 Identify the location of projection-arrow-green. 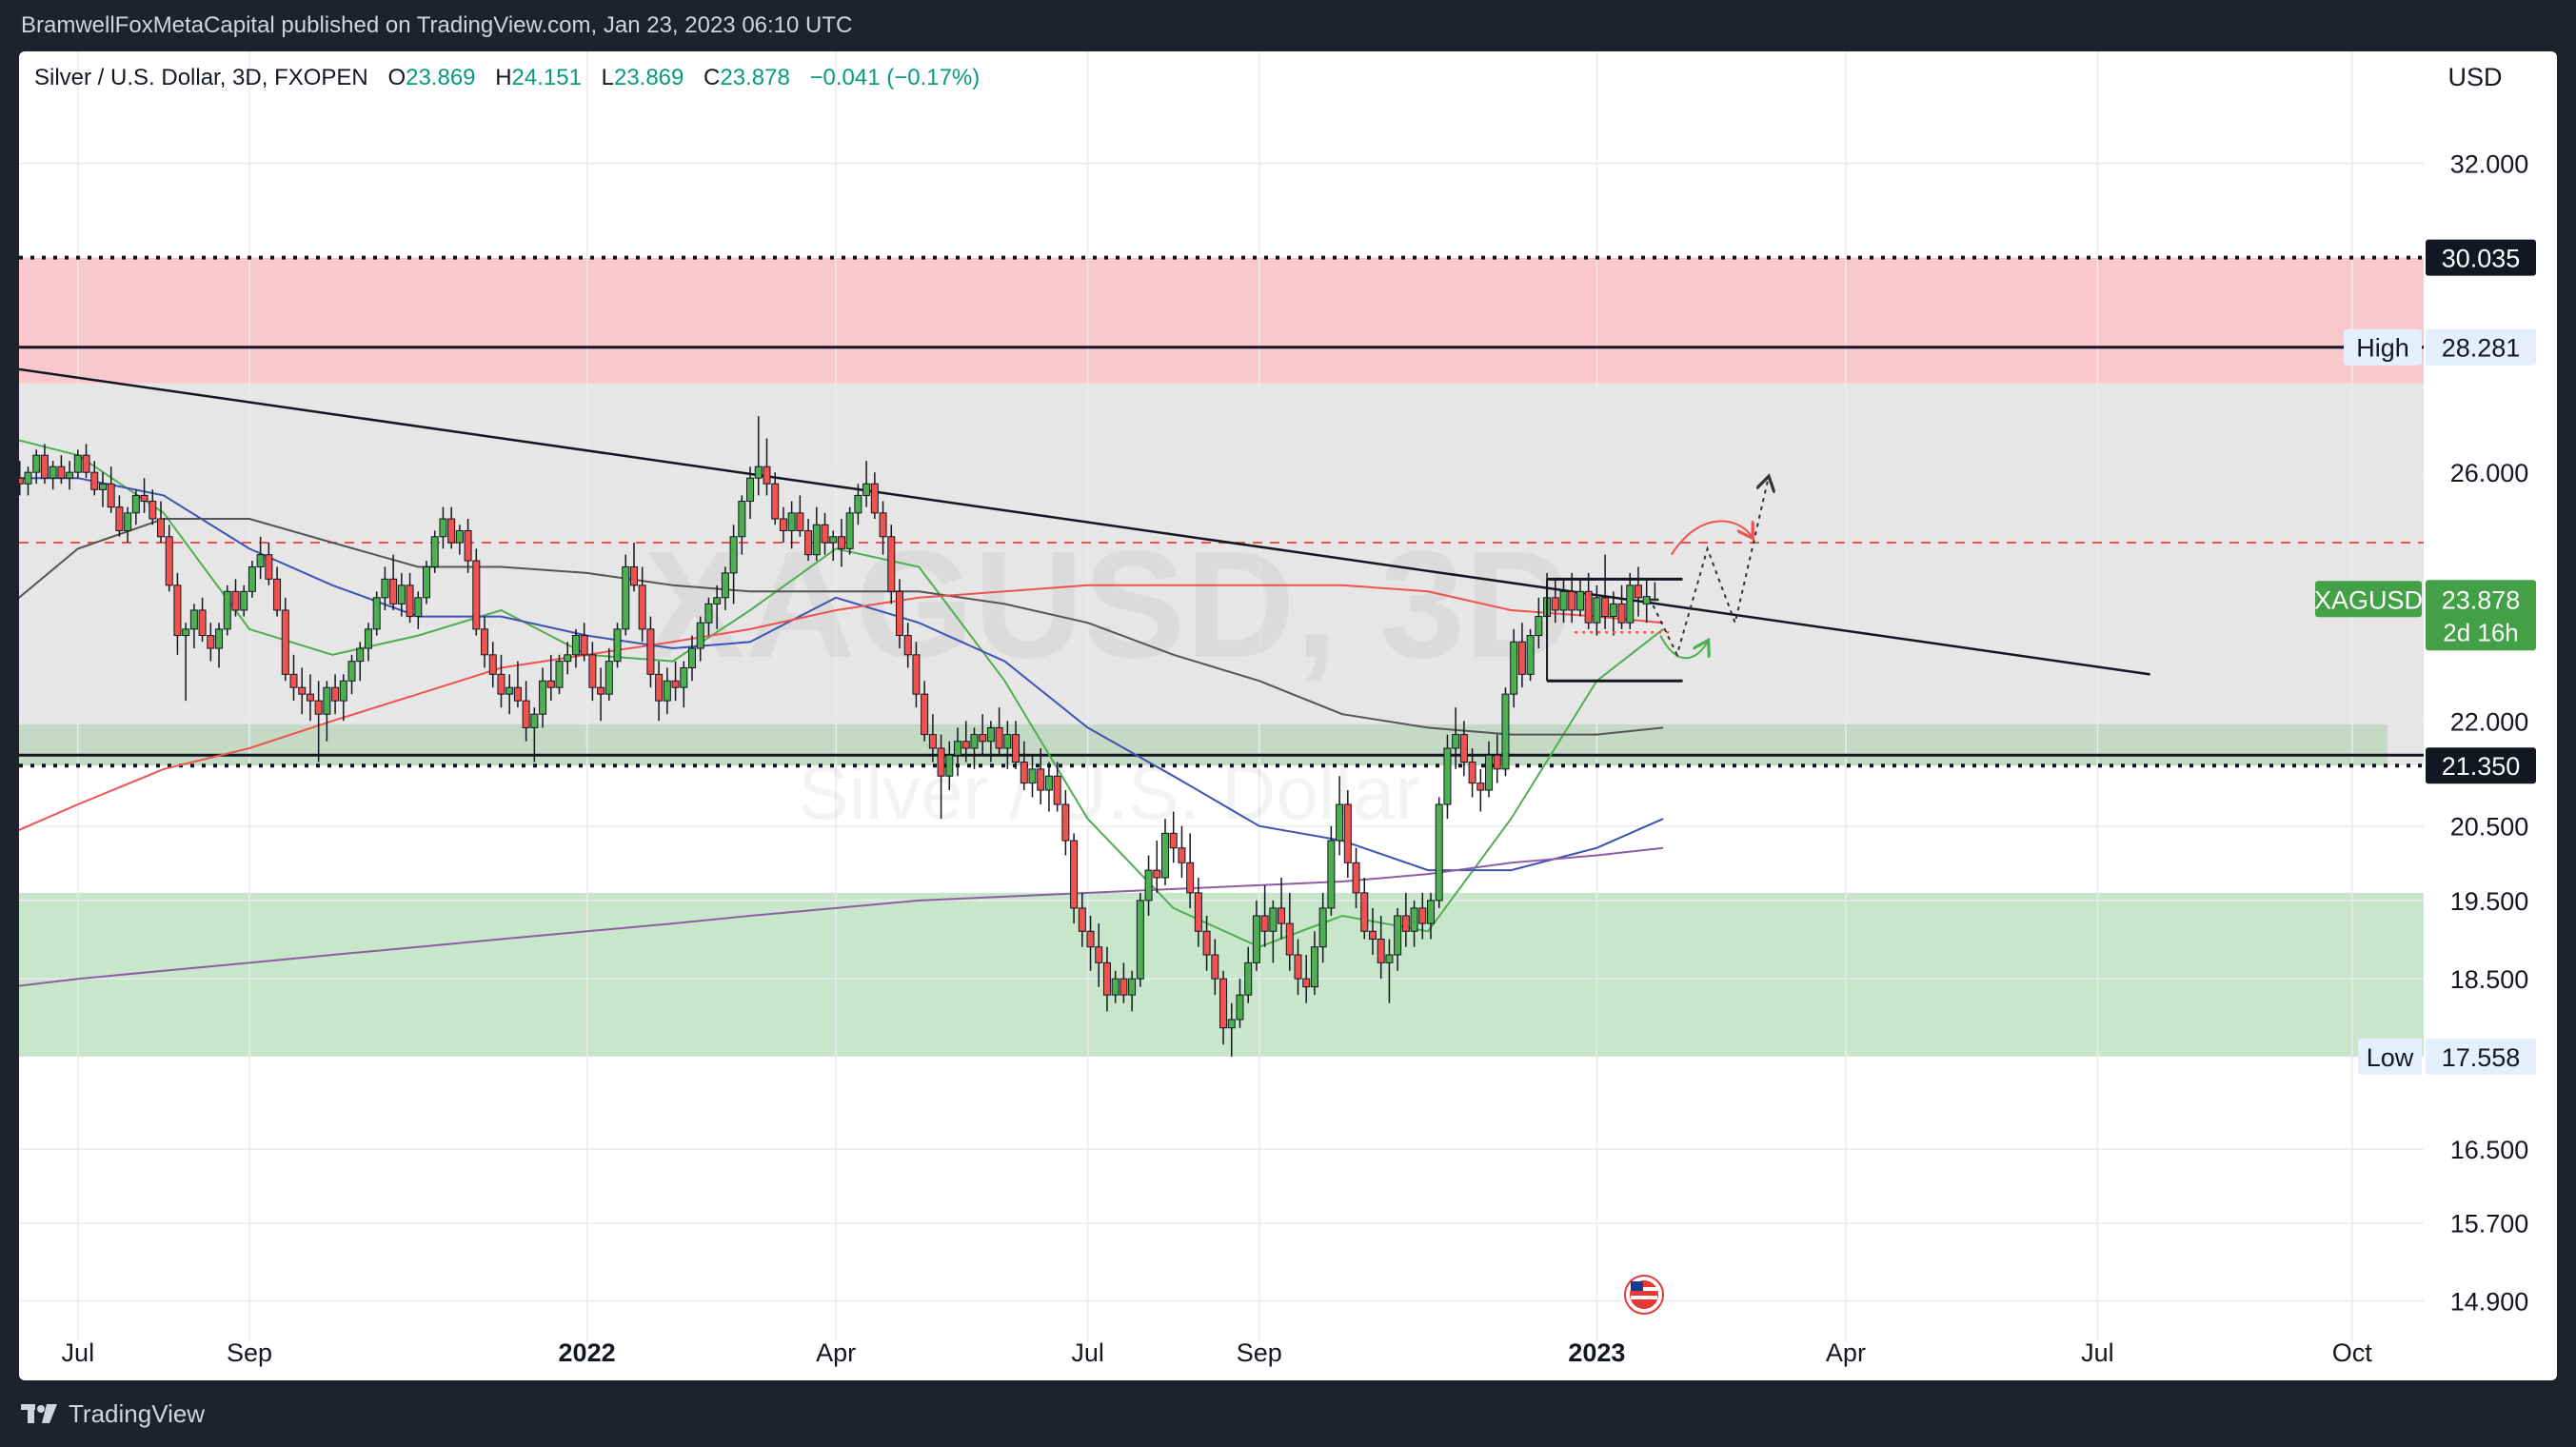
(1683, 647).